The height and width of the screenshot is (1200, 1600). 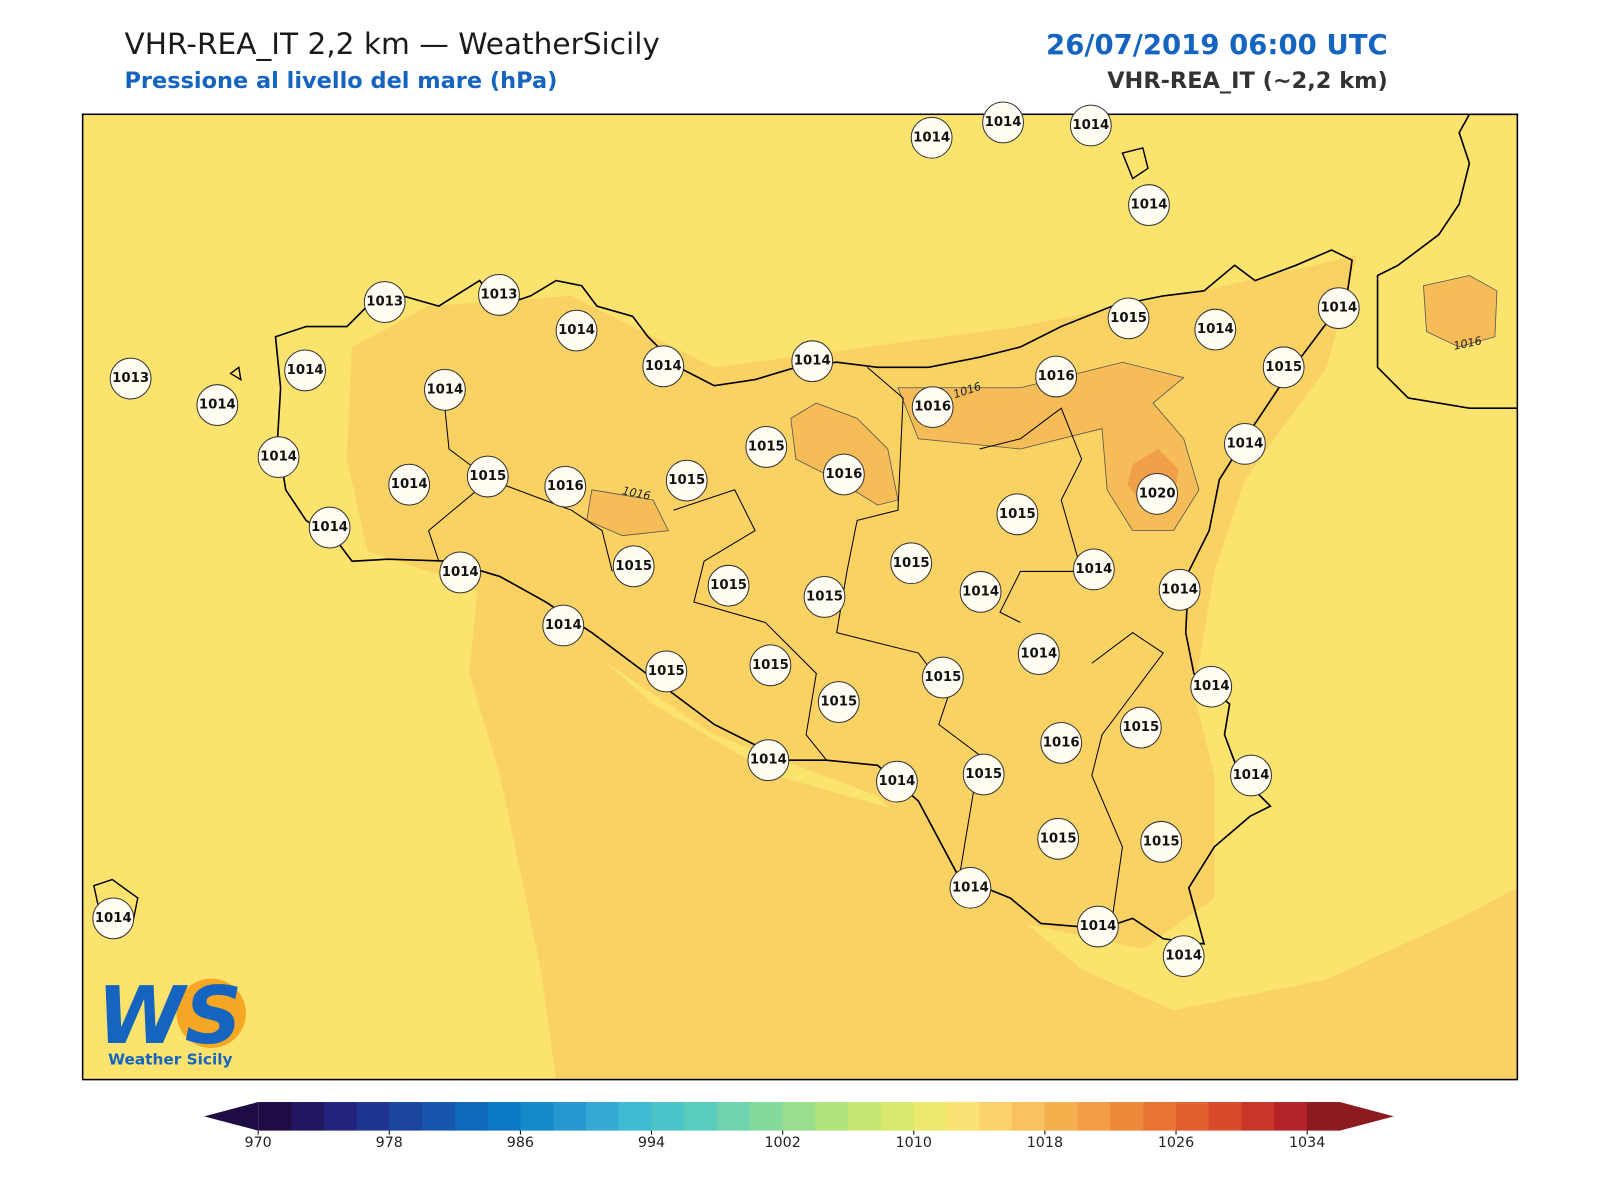 I want to click on colorbar-tick-label: 986, so click(x=520, y=1143).